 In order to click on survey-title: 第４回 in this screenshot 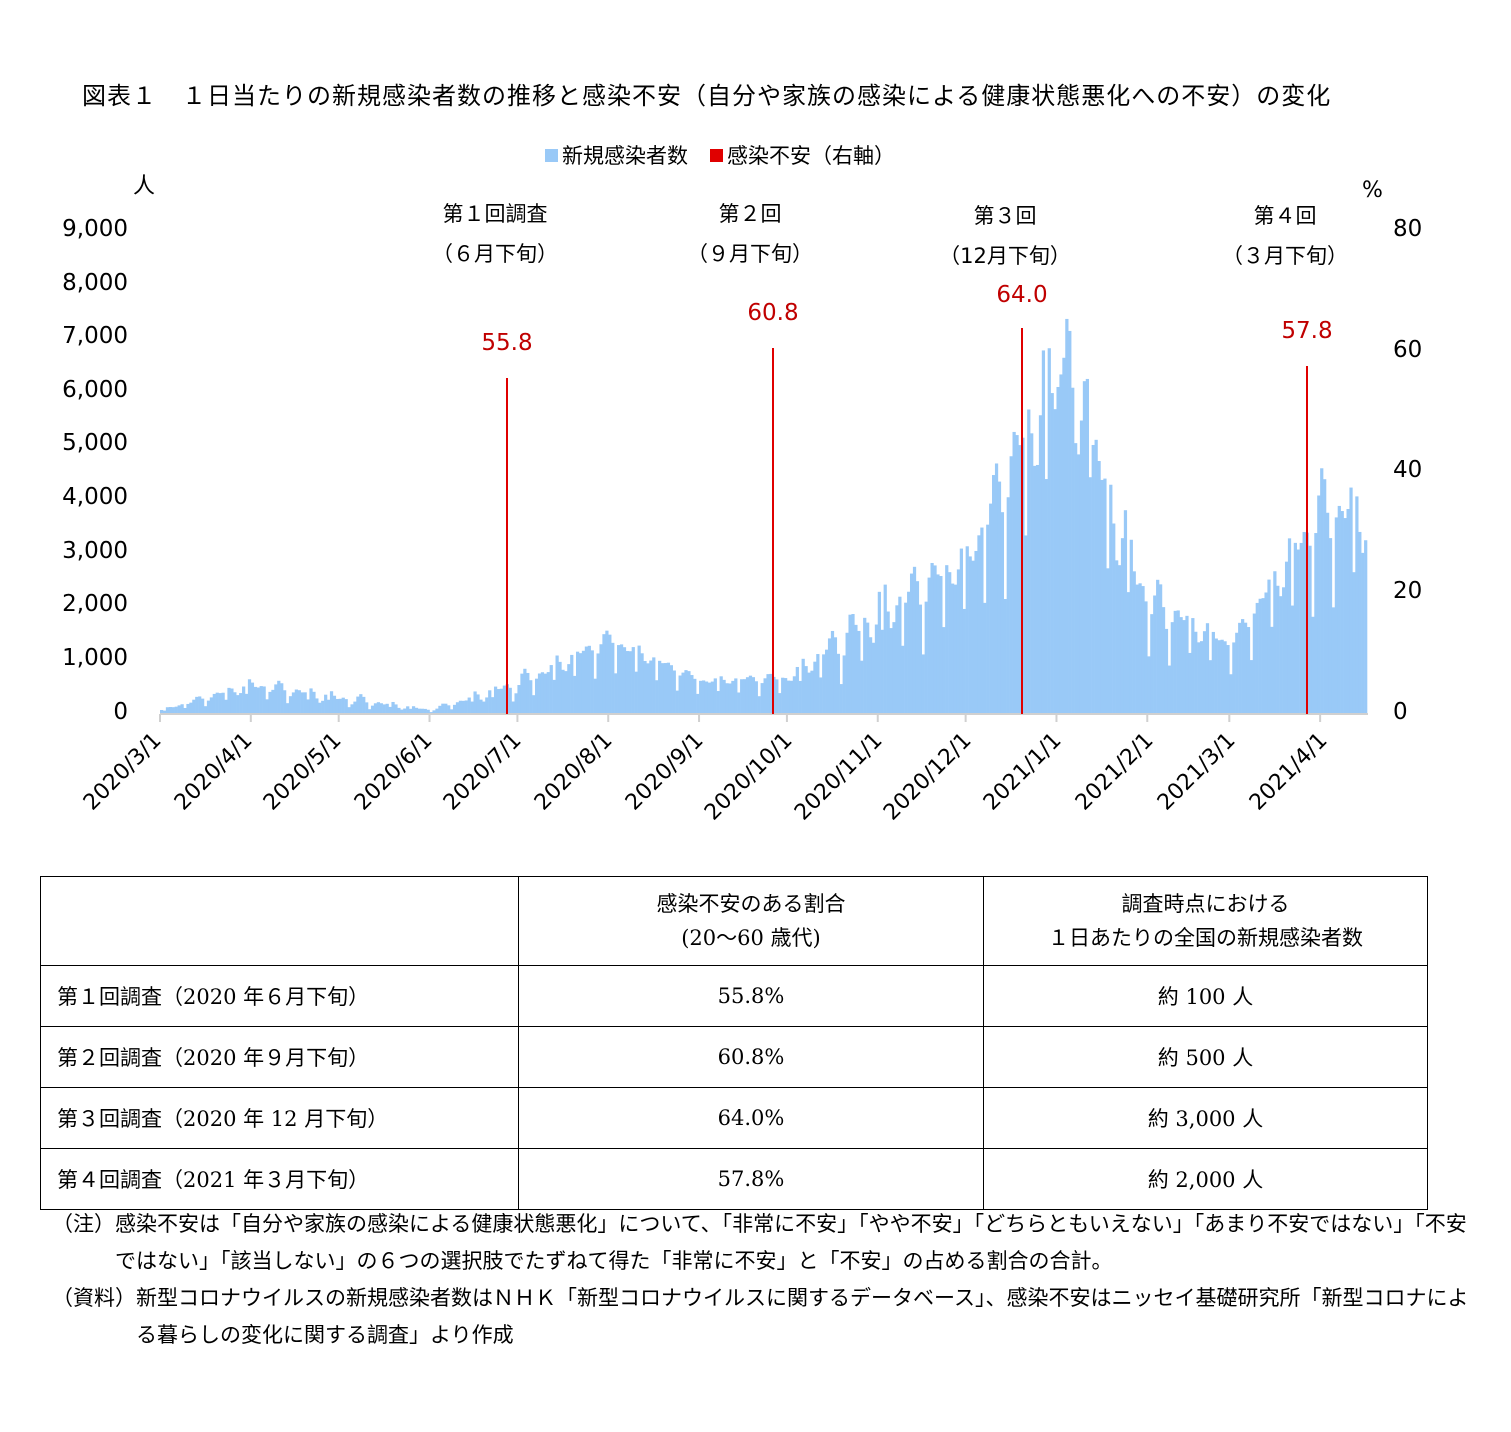, I will do `click(1285, 216)`.